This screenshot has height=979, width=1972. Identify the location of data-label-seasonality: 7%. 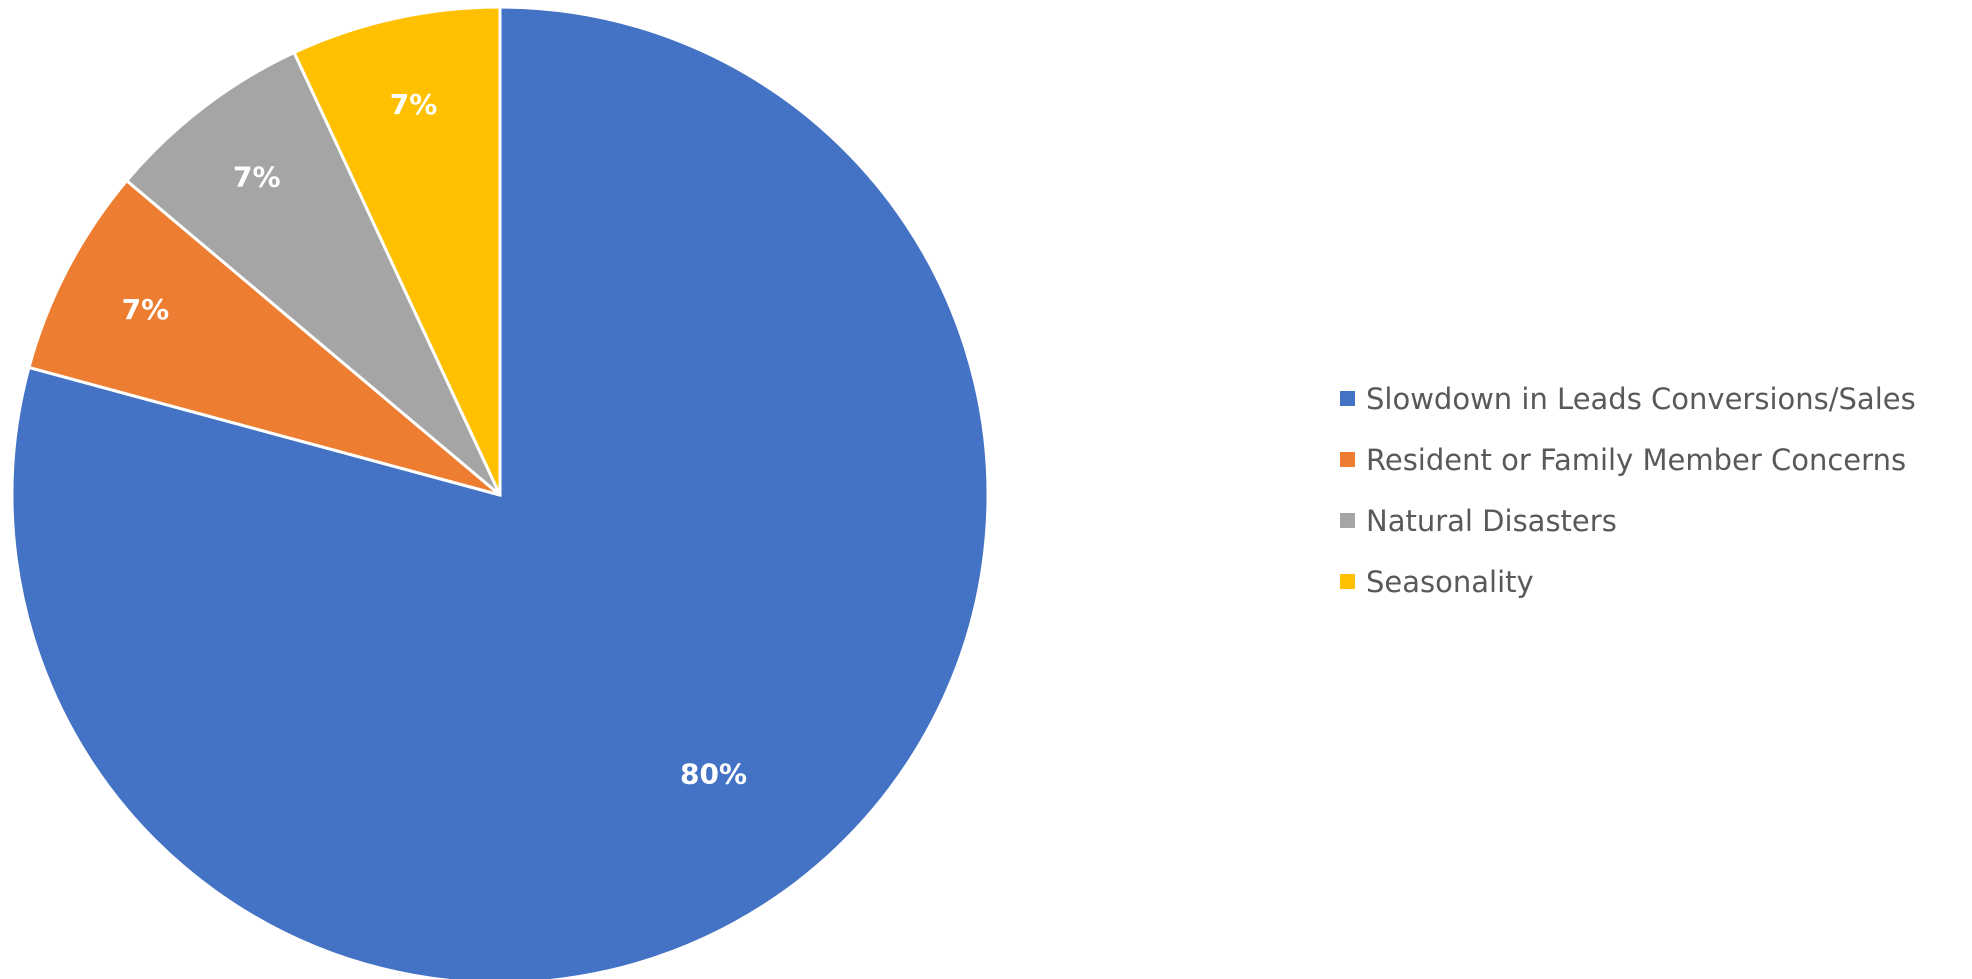
(414, 104).